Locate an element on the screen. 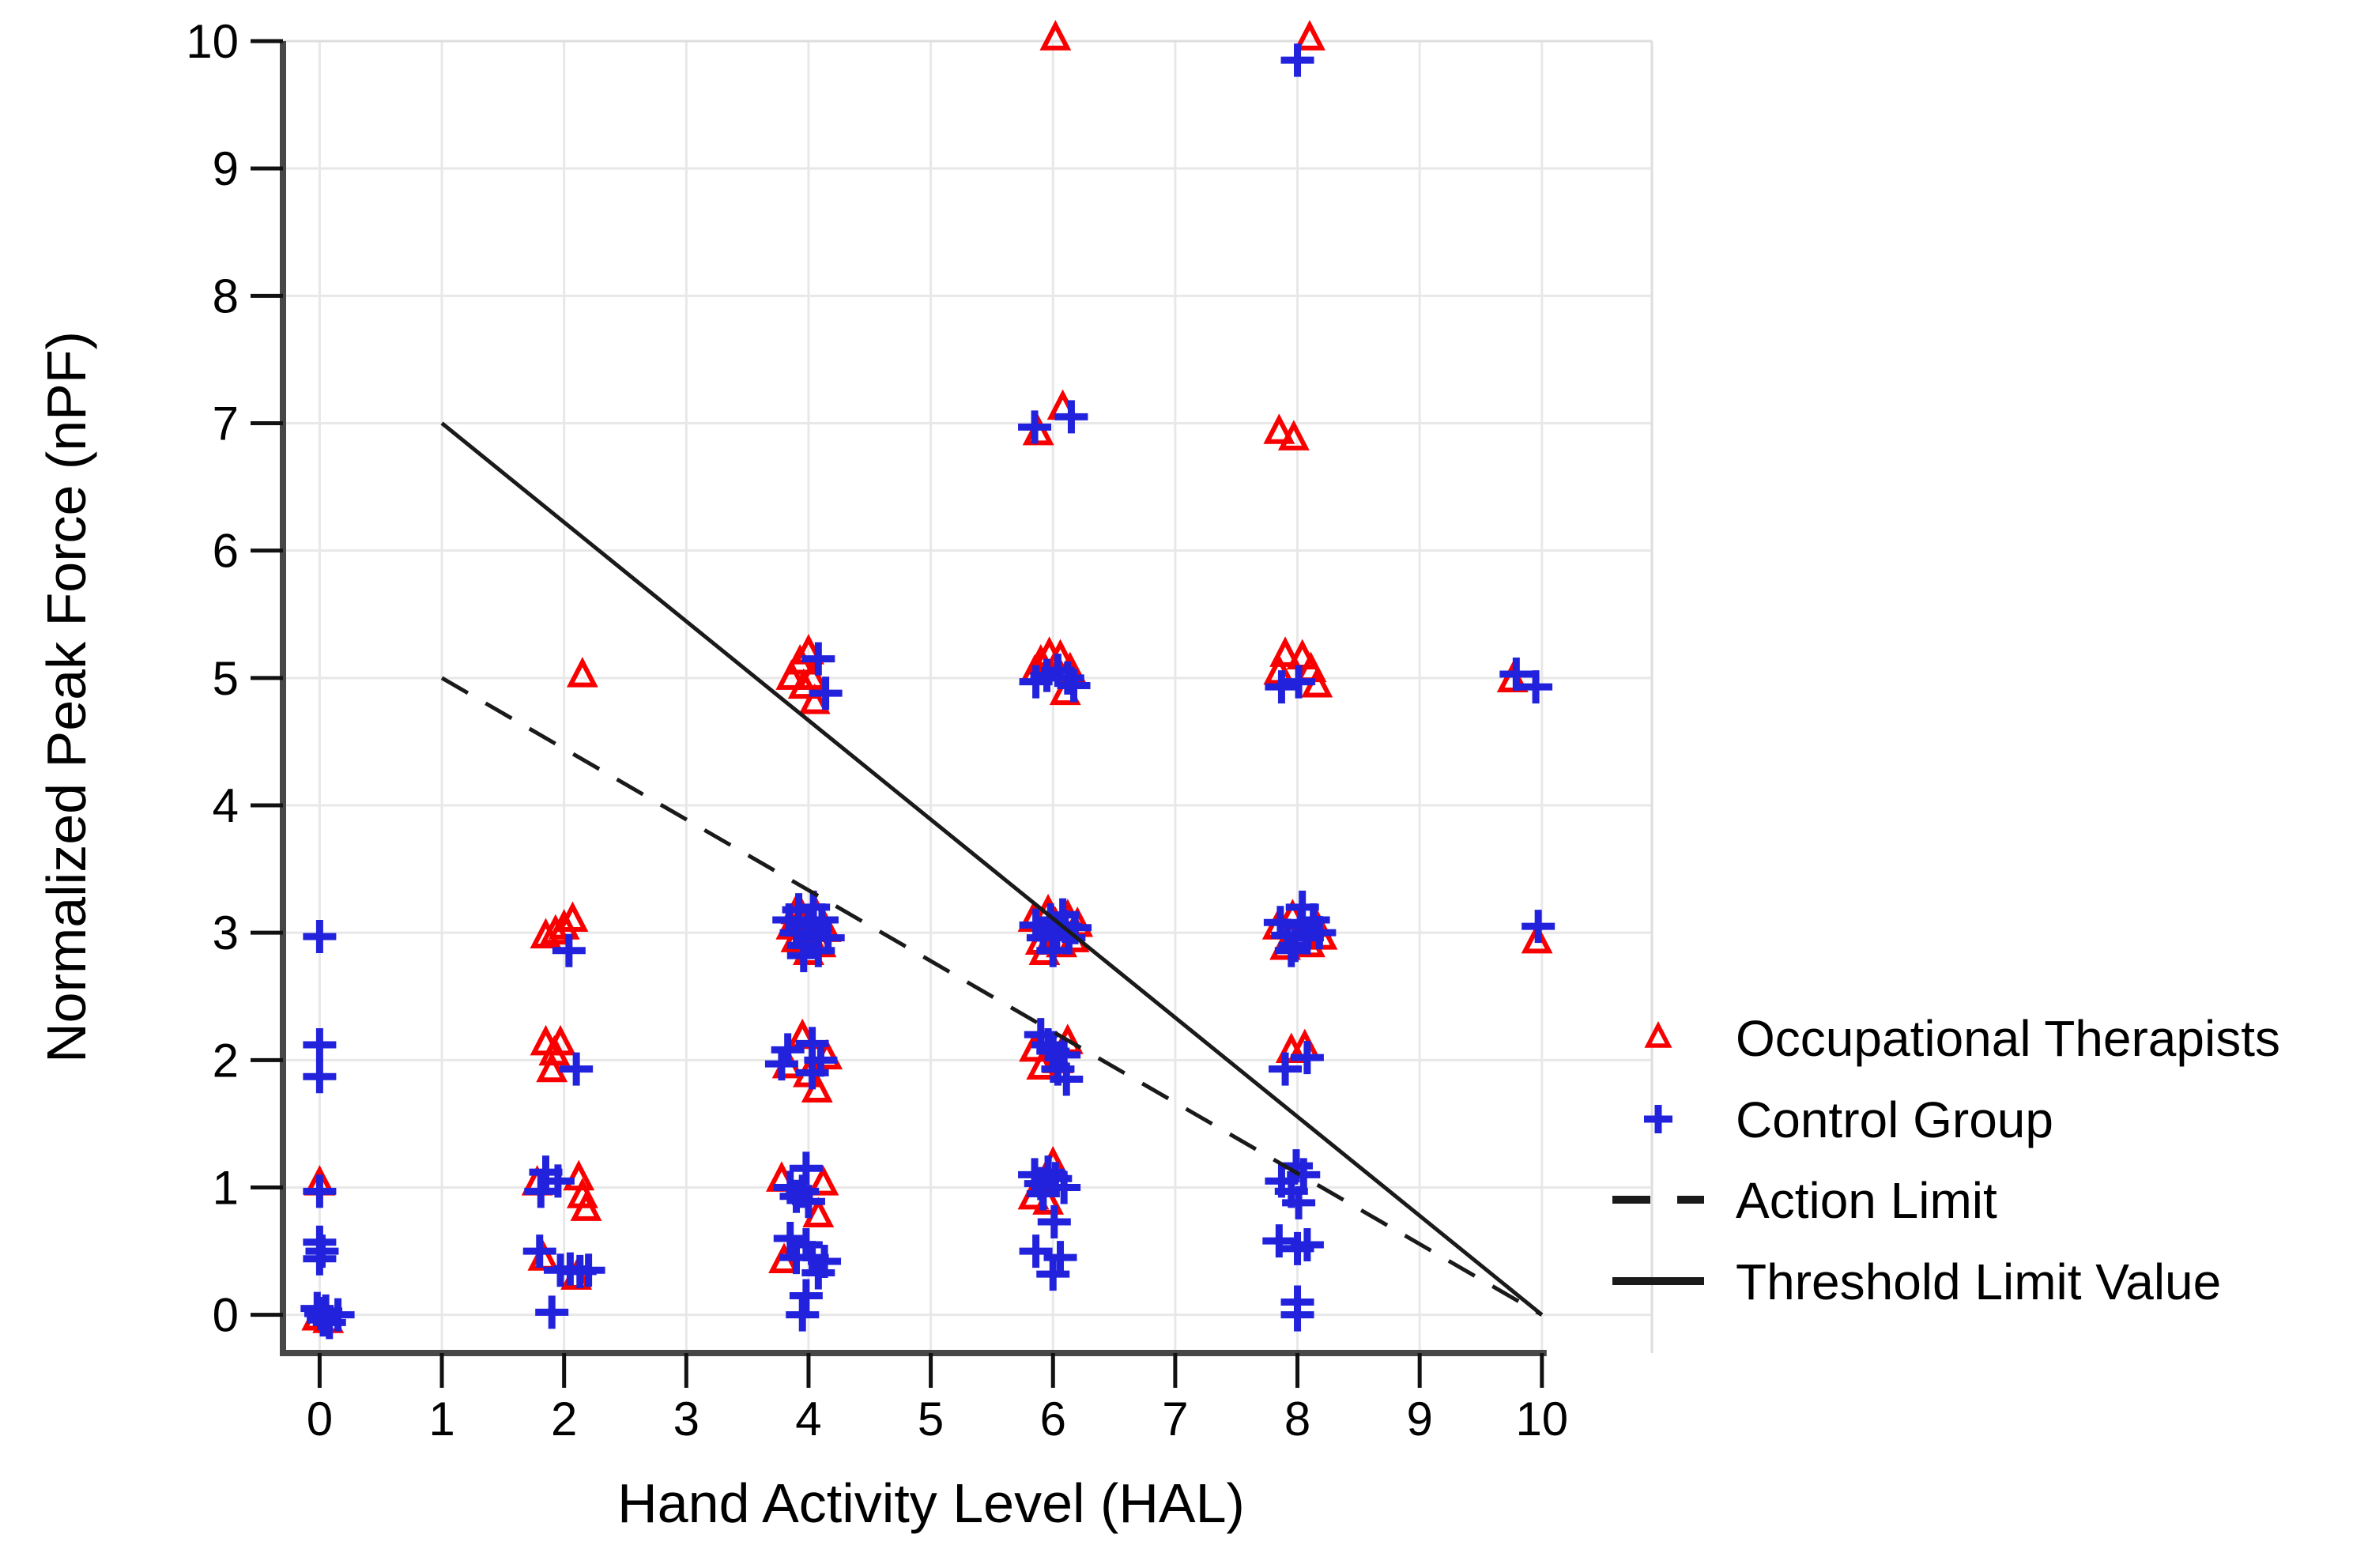 The image size is (2368, 1568). legend-item: Control Group is located at coordinates (1848, 1119).